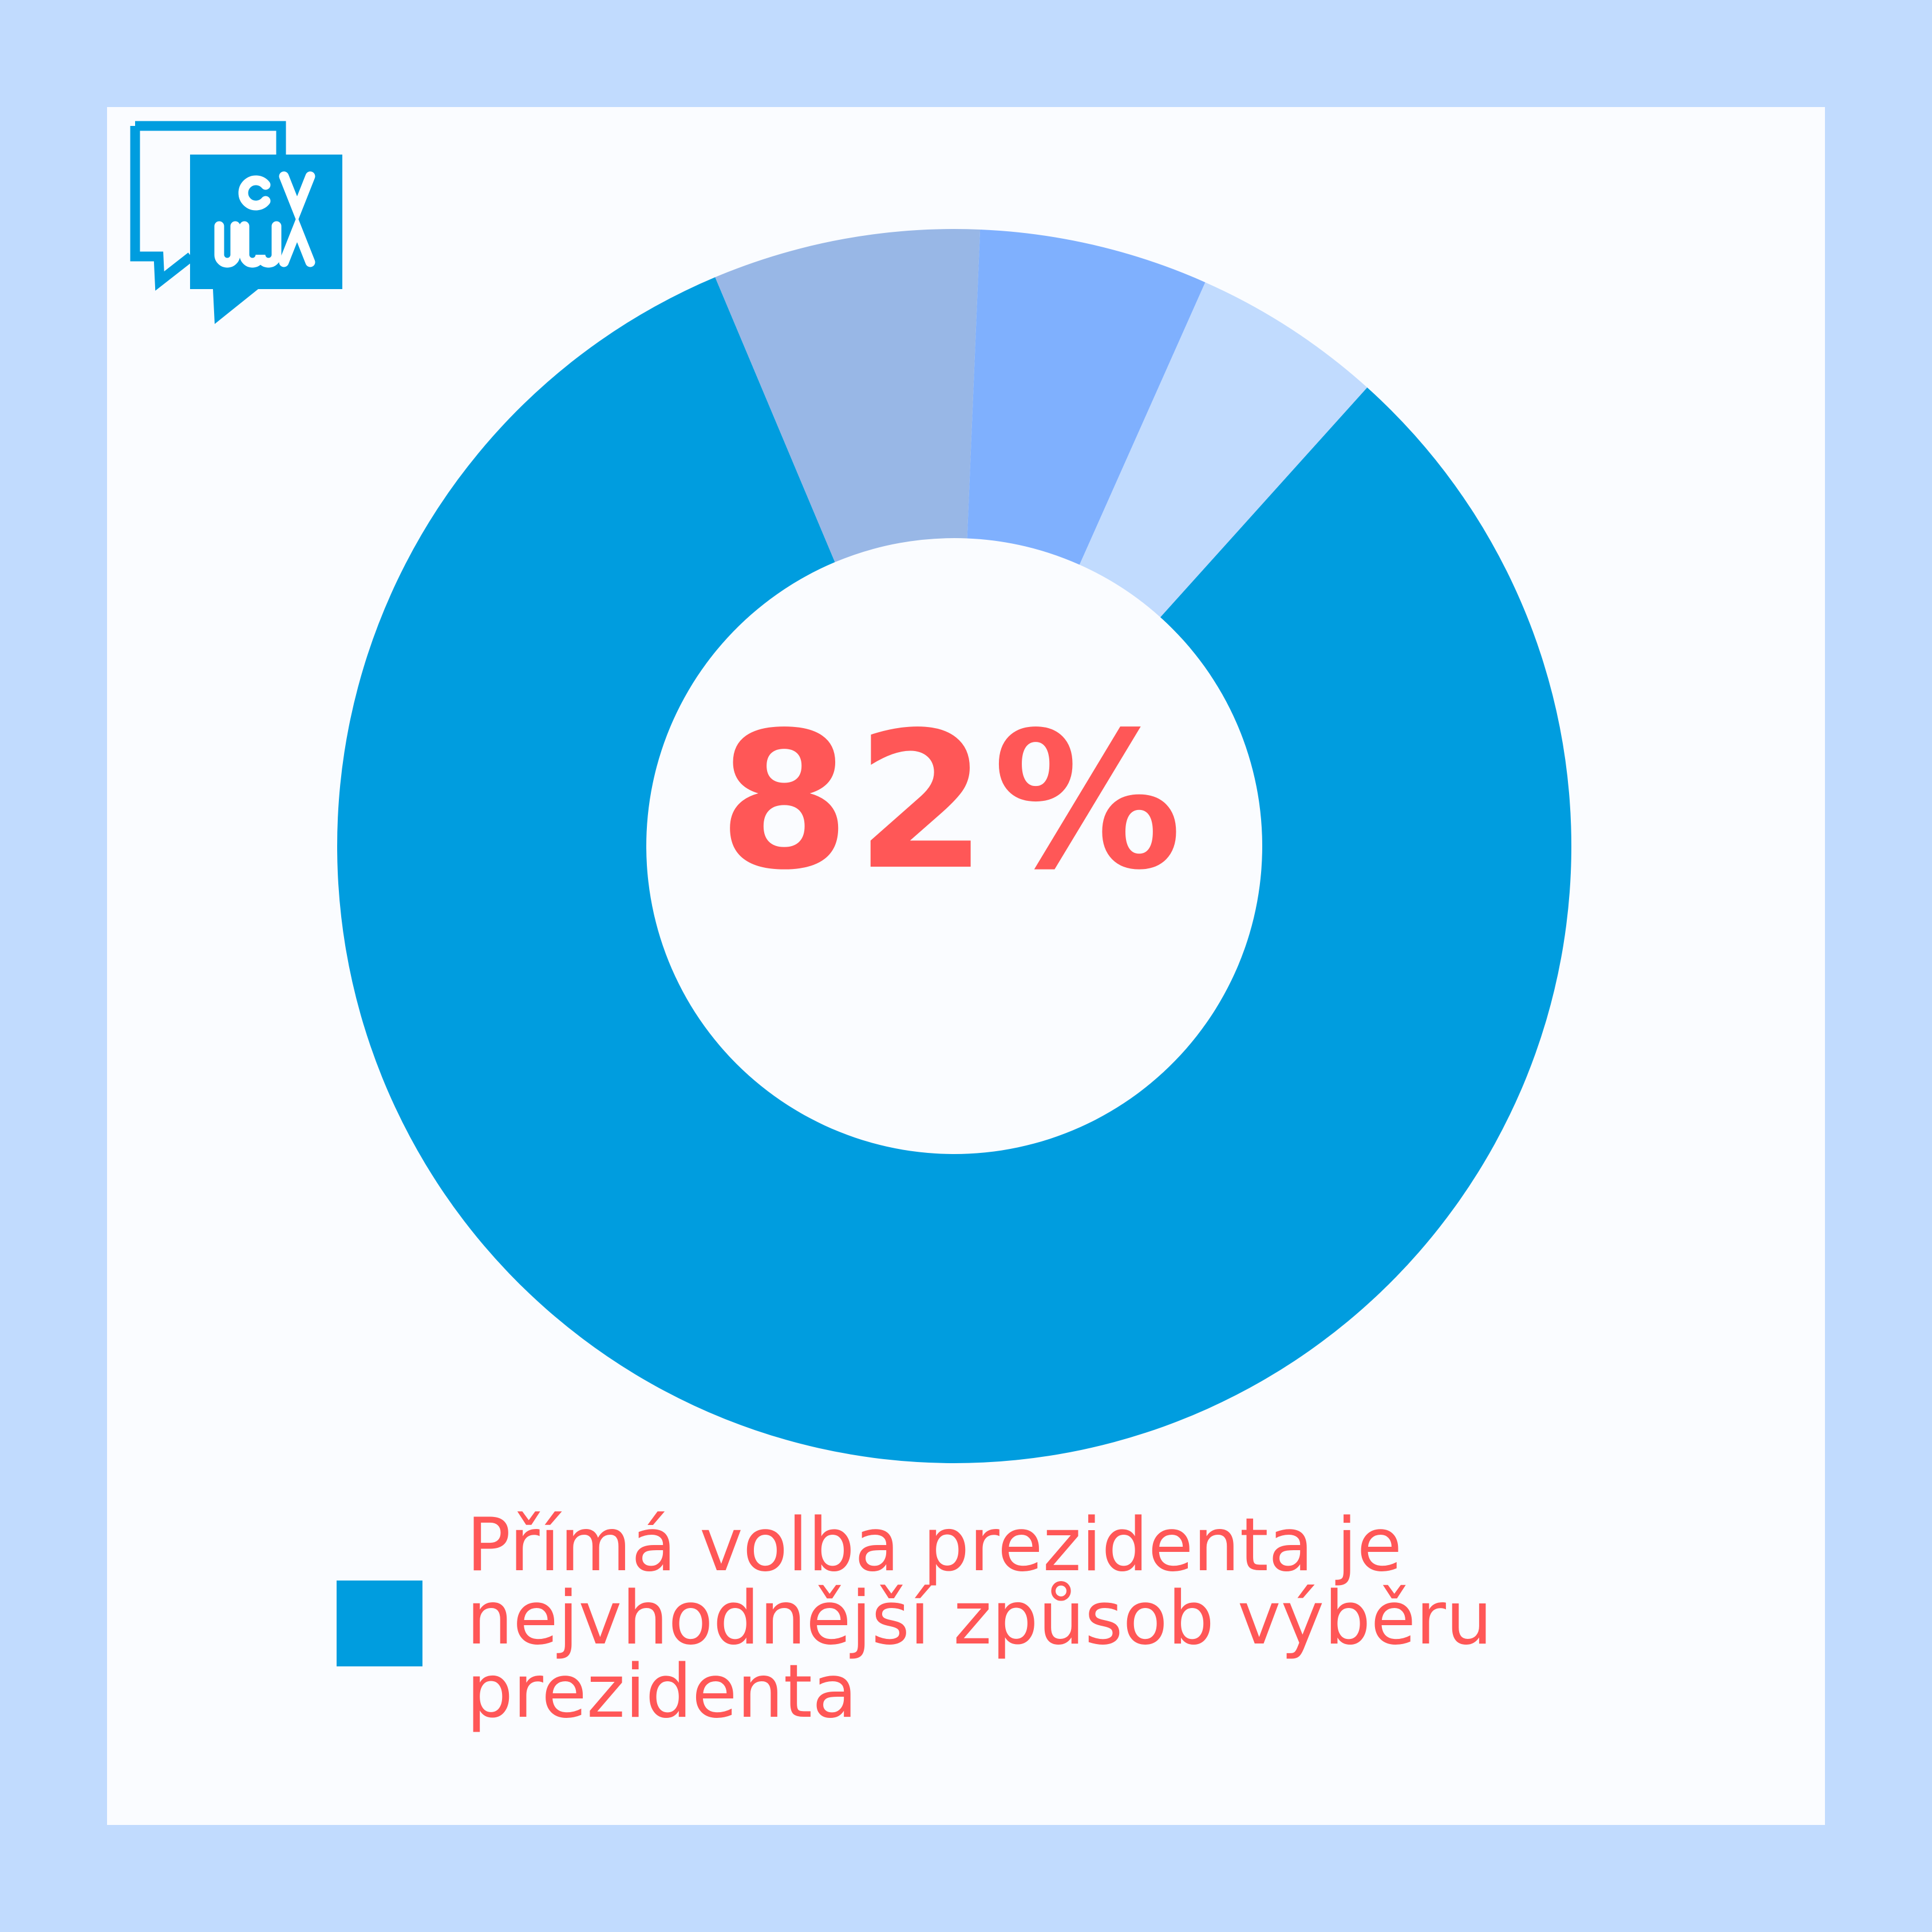 The height and width of the screenshot is (1932, 1932). I want to click on center-percentage: 82%, so click(953, 801).